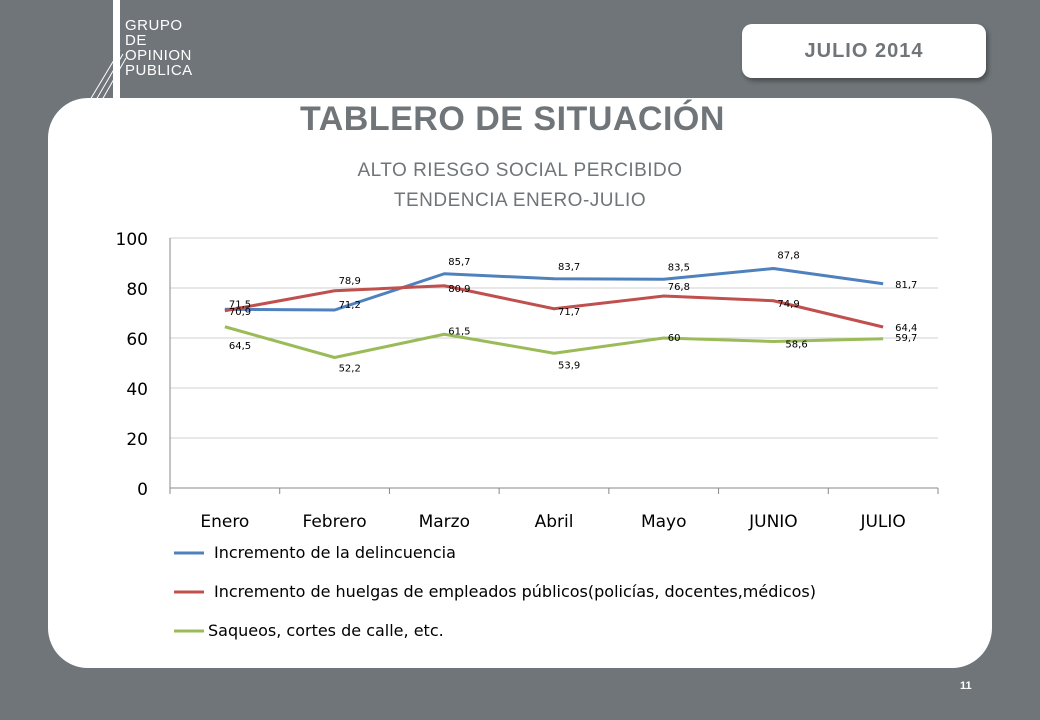 Image resolution: width=1040 pixels, height=720 pixels. What do you see at coordinates (142, 490) in the screenshot?
I see `y-tick-label: 0` at bounding box center [142, 490].